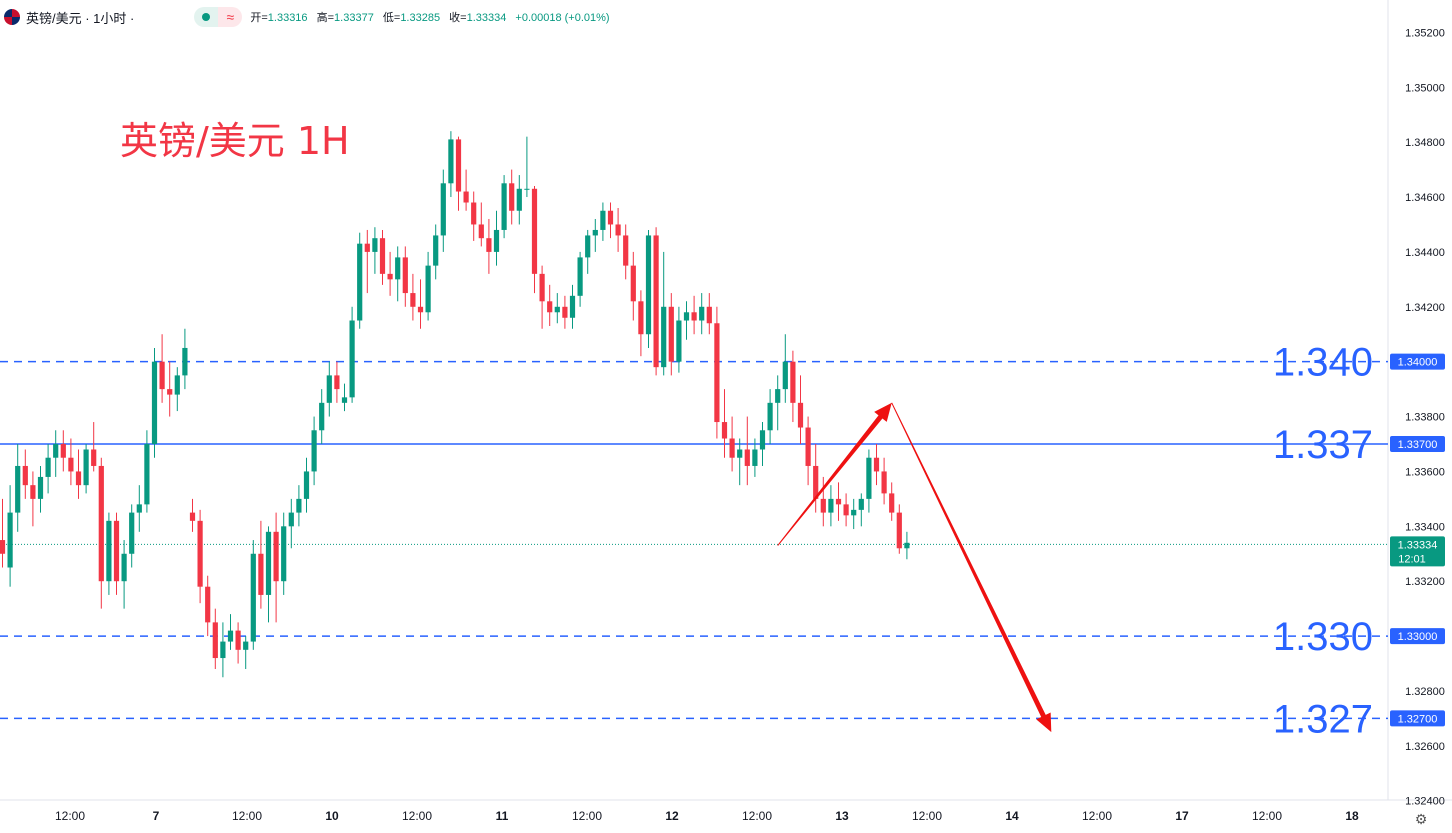 The image size is (1452, 833). Describe the element at coordinates (391, 18) in the screenshot. I see `low-key: 低=` at that location.